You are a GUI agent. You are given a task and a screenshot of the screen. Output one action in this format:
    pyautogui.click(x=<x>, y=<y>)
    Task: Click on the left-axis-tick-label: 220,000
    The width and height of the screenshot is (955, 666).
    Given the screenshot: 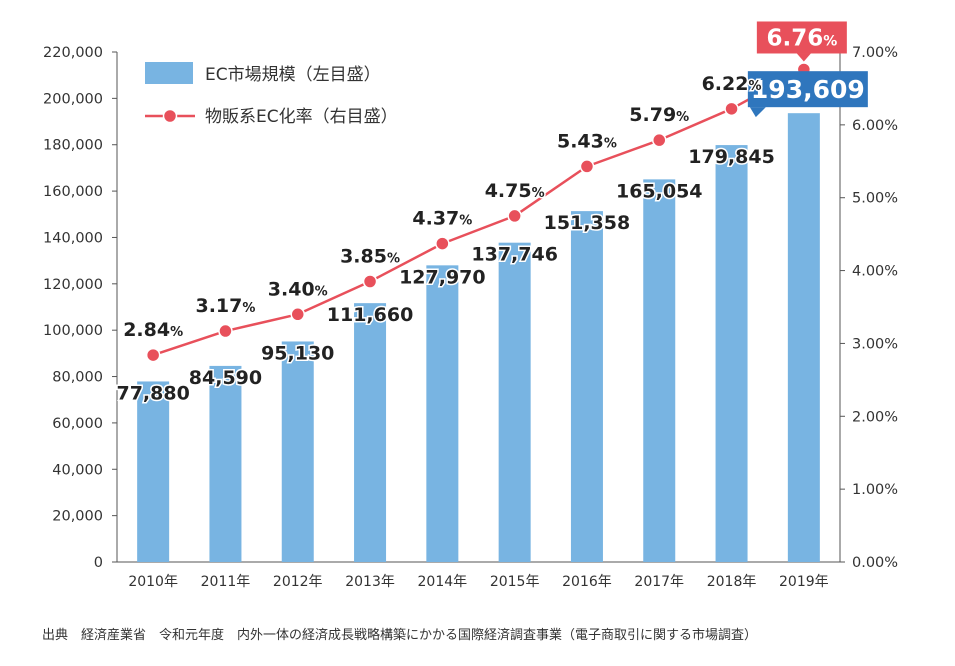 What is the action you would take?
    pyautogui.click(x=73, y=53)
    